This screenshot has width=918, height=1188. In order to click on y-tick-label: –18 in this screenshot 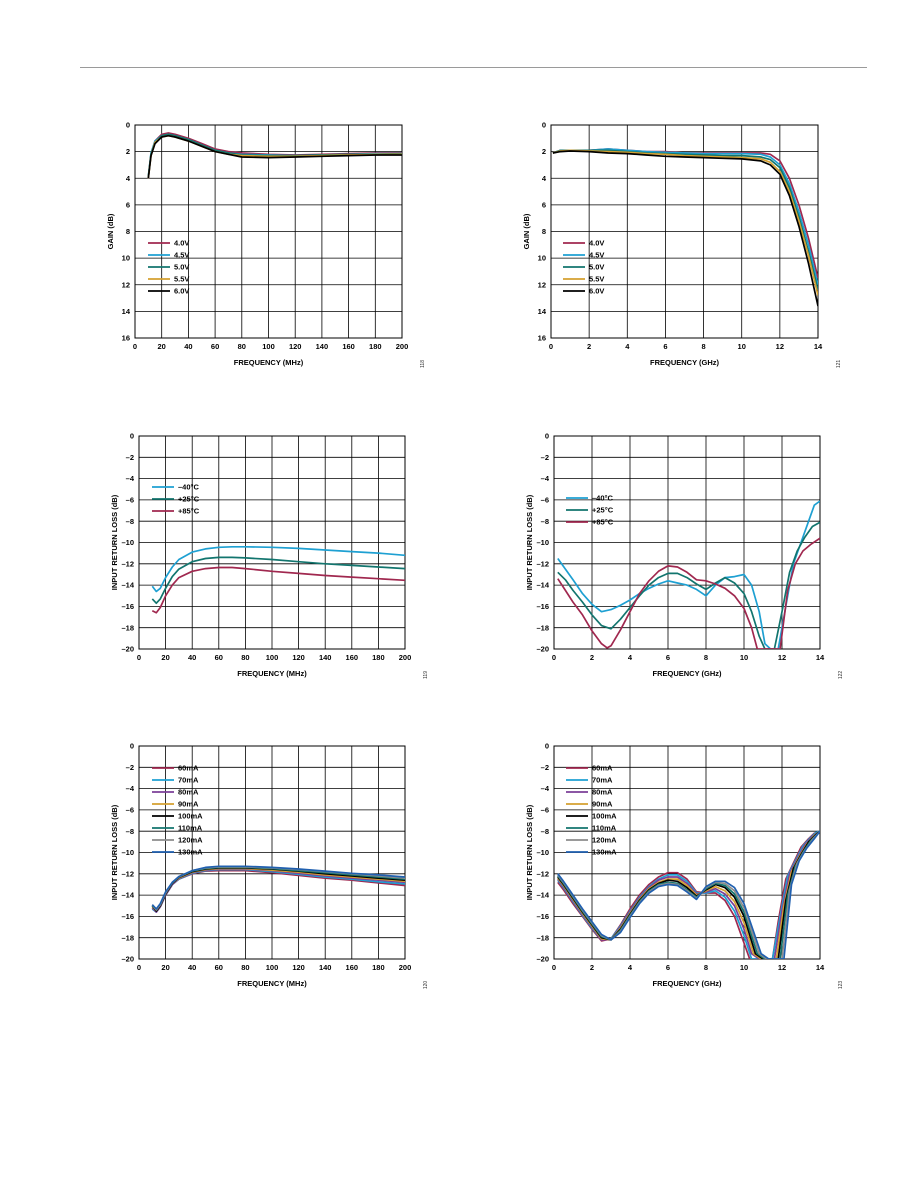, I will do `click(127, 627)`.